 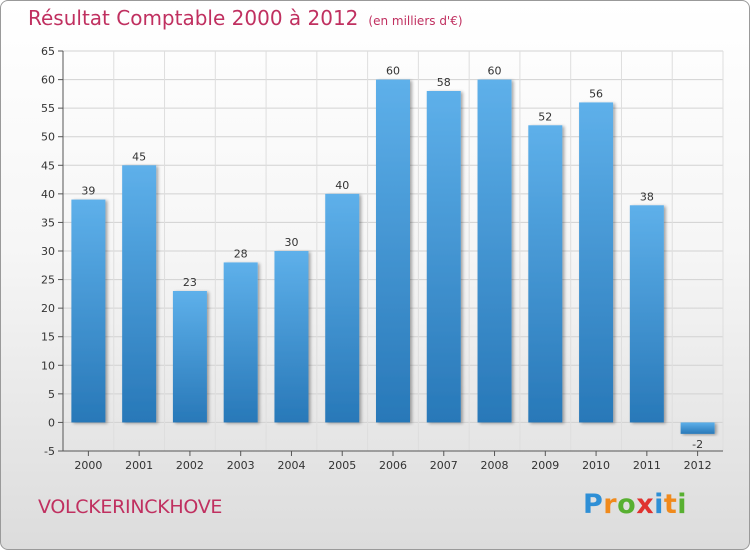 What do you see at coordinates (241, 465) in the screenshot?
I see `x-tick-label: 2003` at bounding box center [241, 465].